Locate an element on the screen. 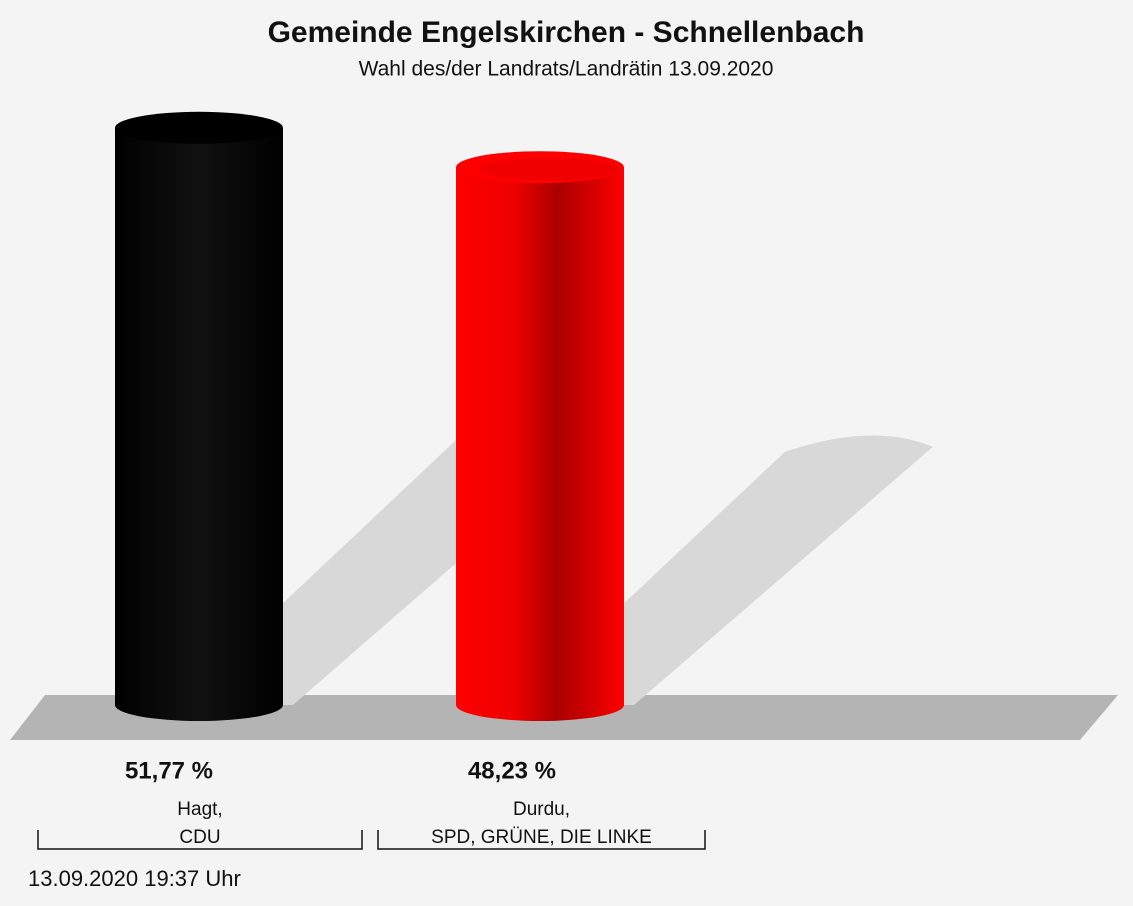 The height and width of the screenshot is (906, 1133). category-label: CDU is located at coordinates (199, 837).